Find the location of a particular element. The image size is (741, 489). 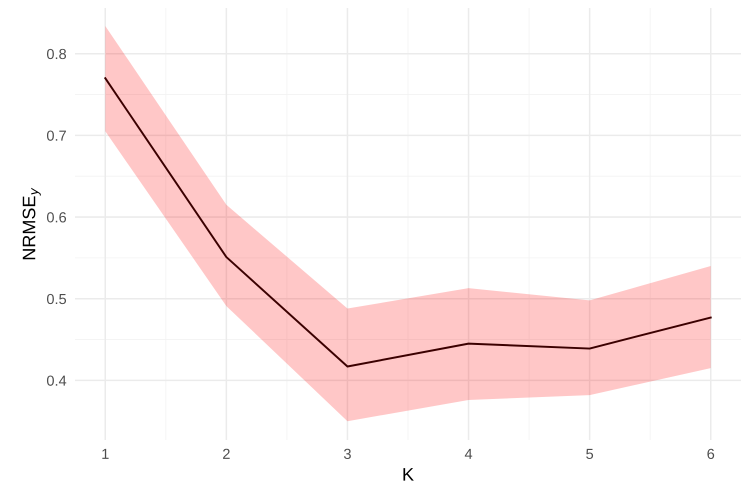

y-tick-label: 0.8 is located at coordinates (56, 54).